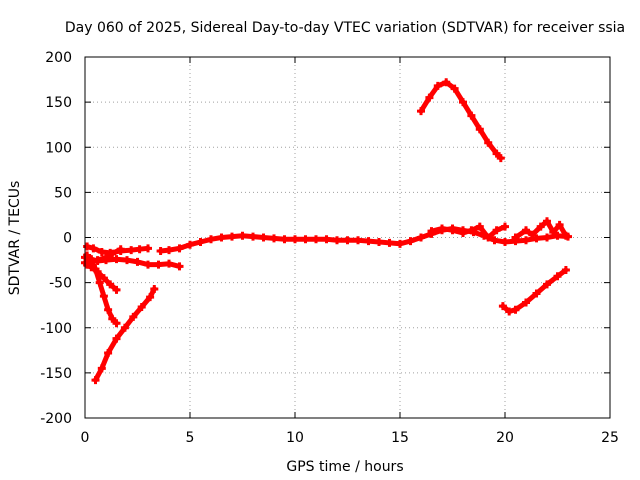 The width and height of the screenshot is (640, 480). I want to click on y-tick-label: 200, so click(58, 58).